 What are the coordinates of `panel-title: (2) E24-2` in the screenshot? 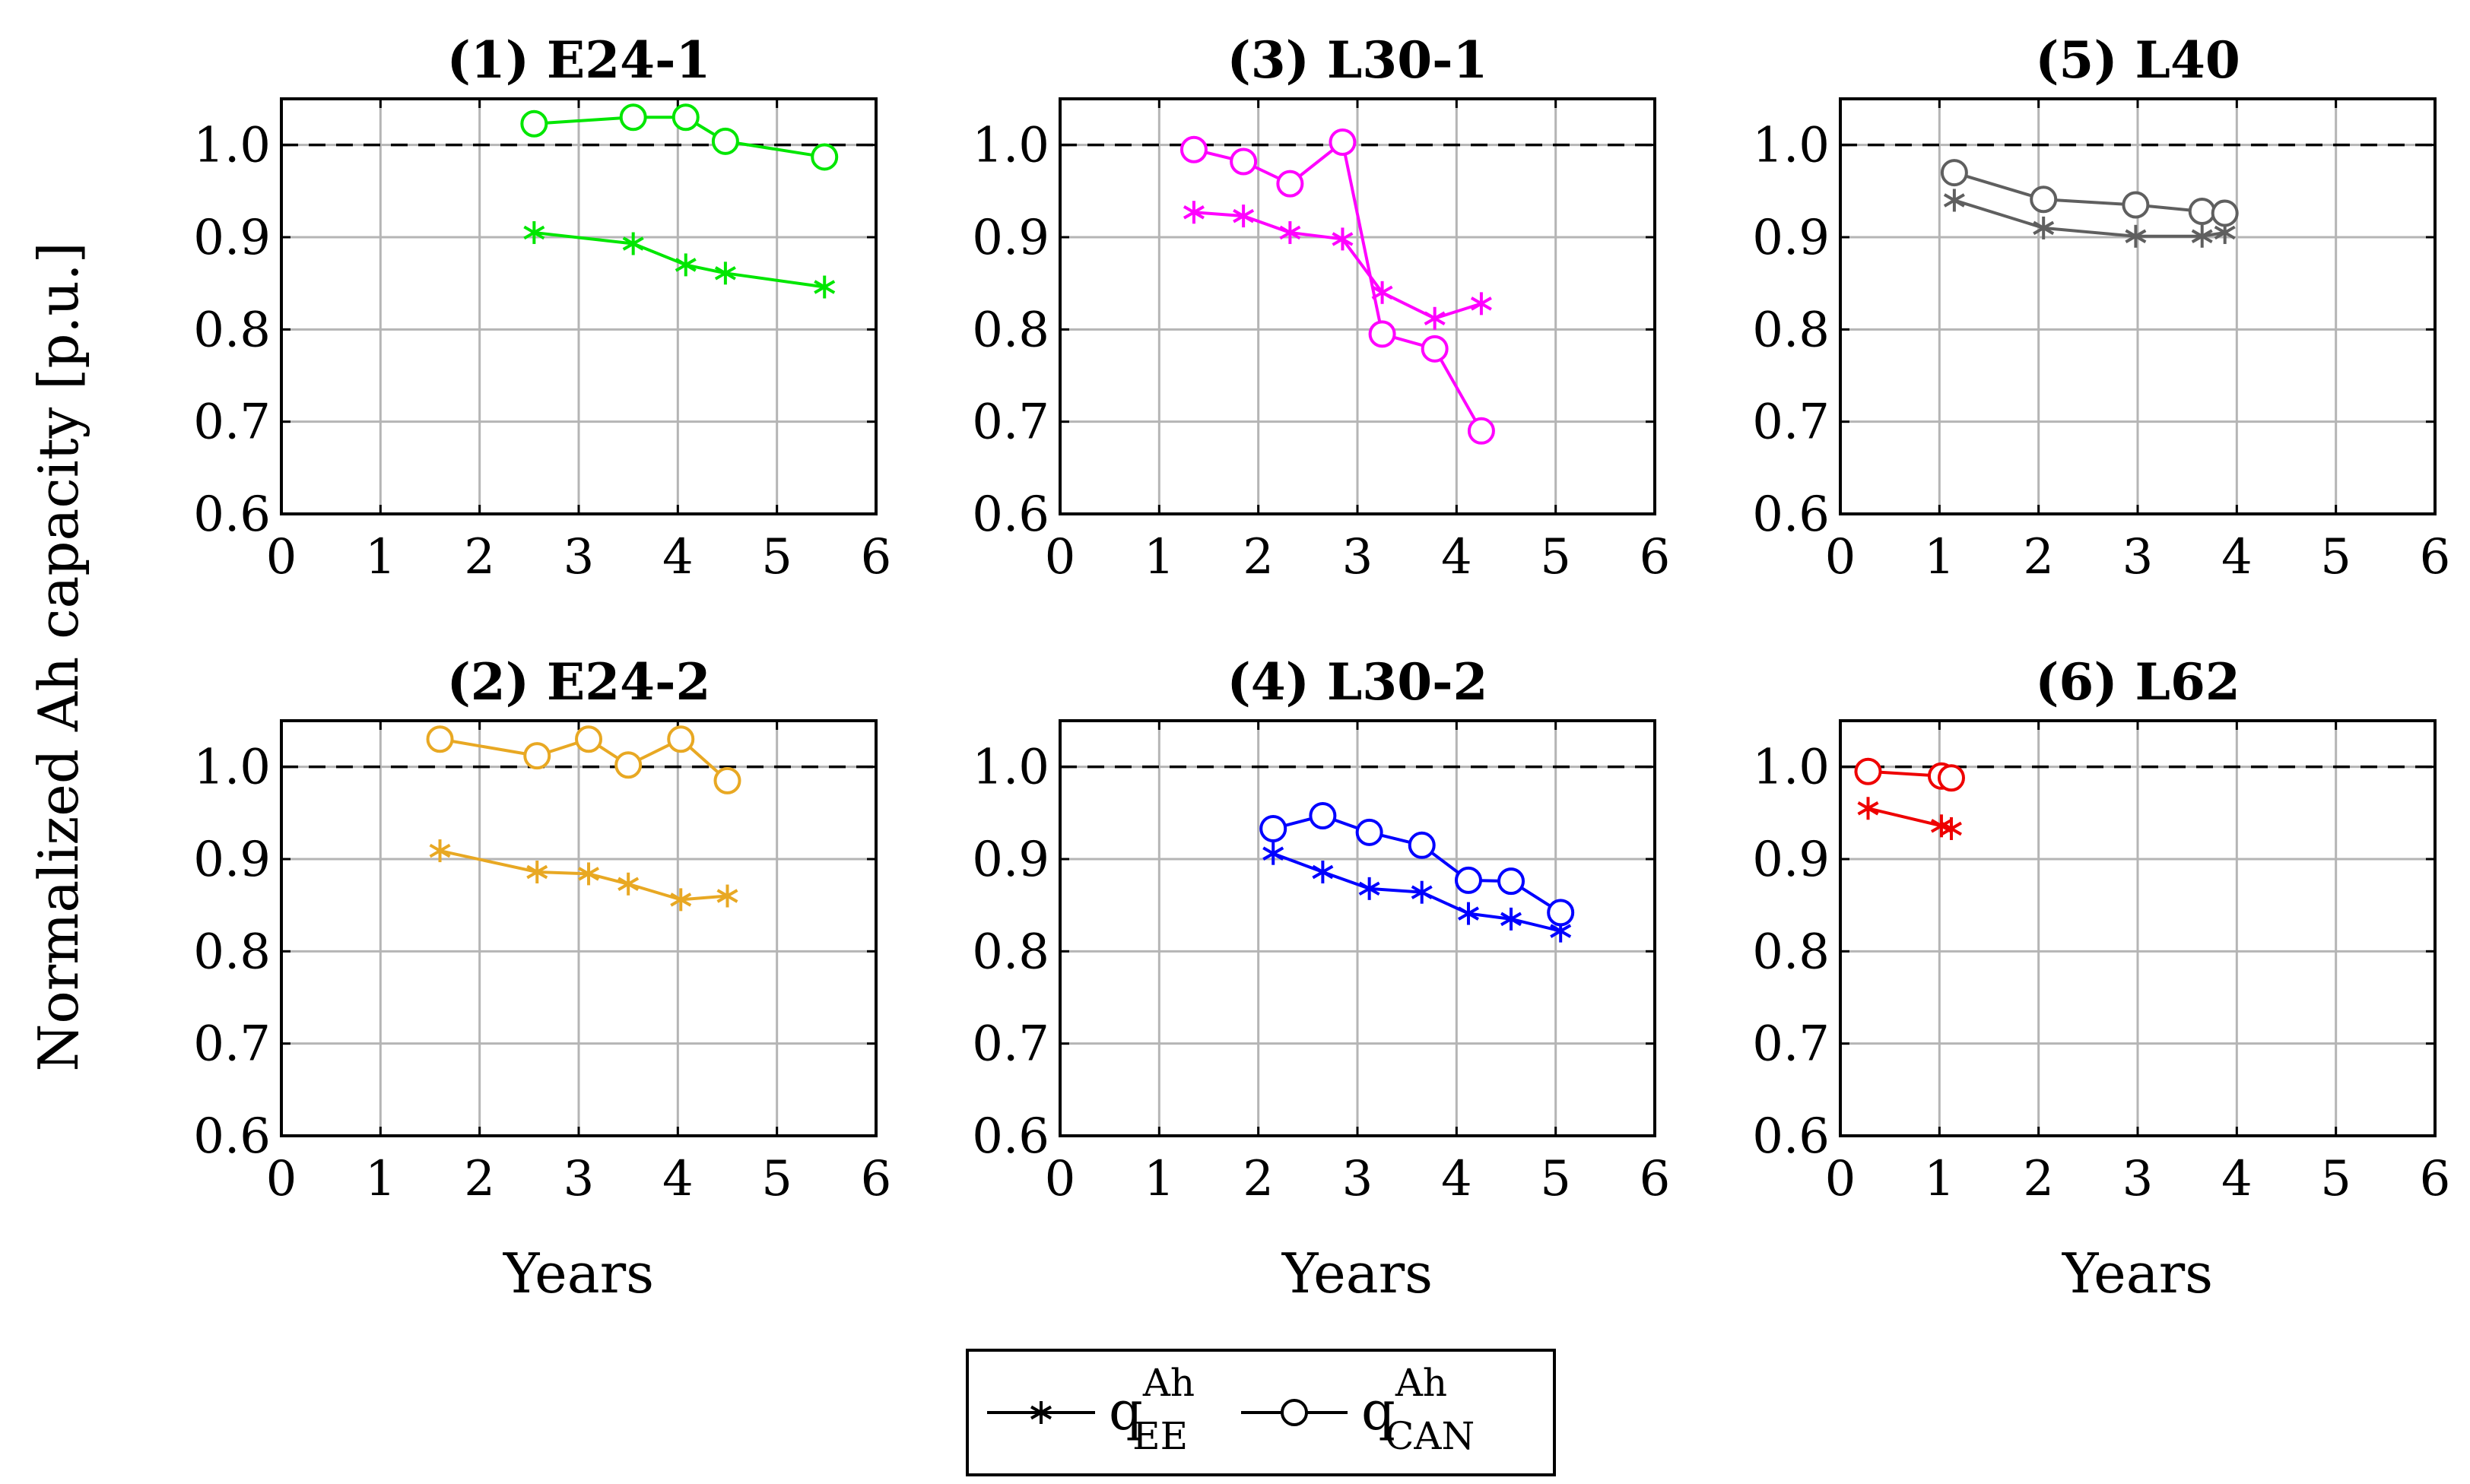 It's located at (579, 682).